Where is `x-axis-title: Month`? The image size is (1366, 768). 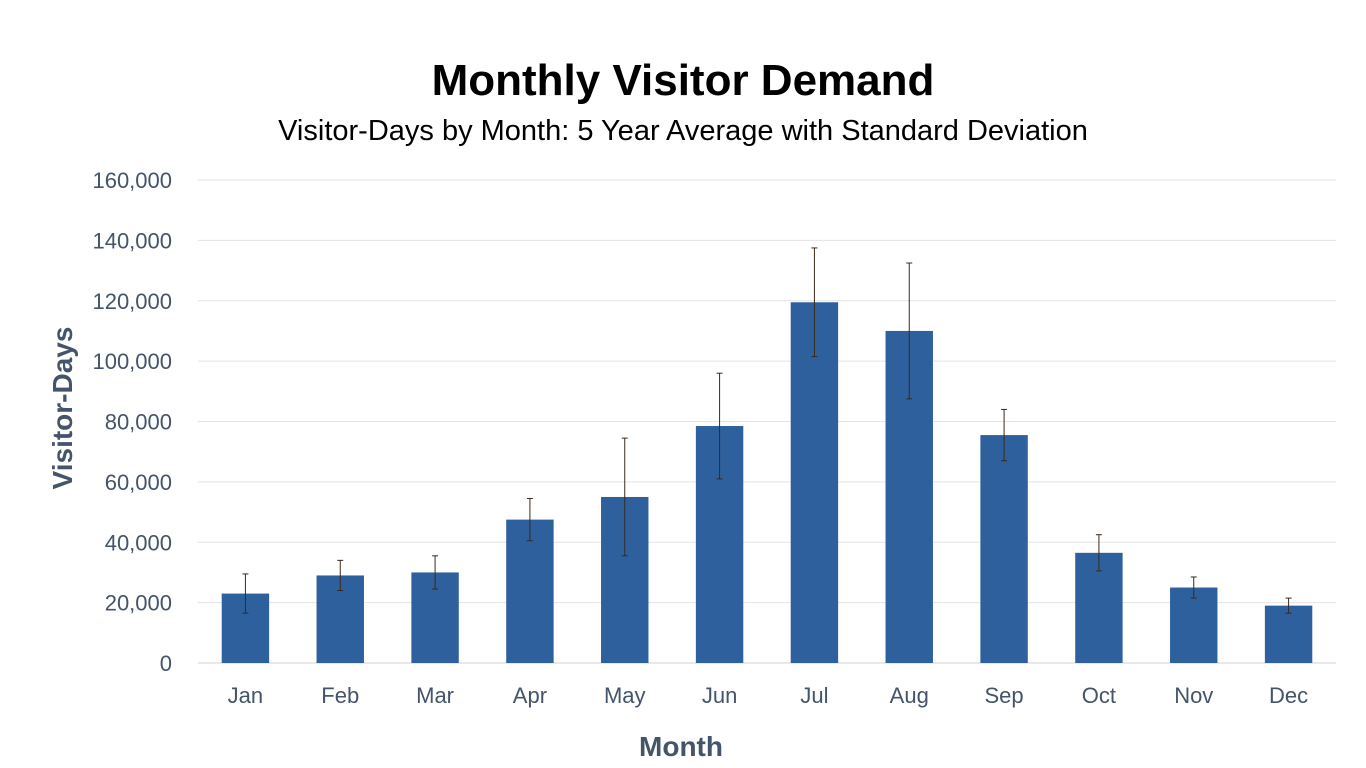
x-axis-title: Month is located at coordinates (681, 746).